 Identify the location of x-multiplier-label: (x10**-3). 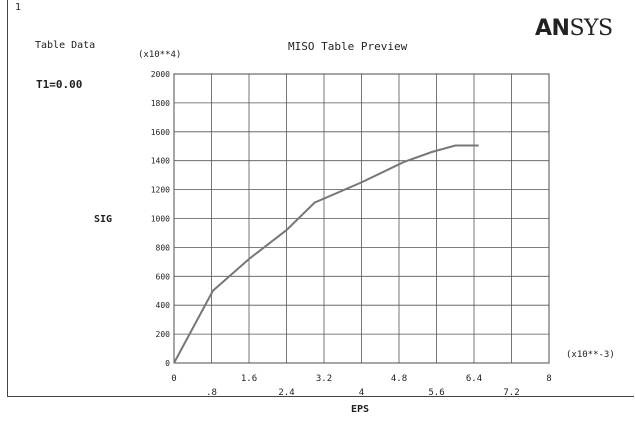
(590, 355).